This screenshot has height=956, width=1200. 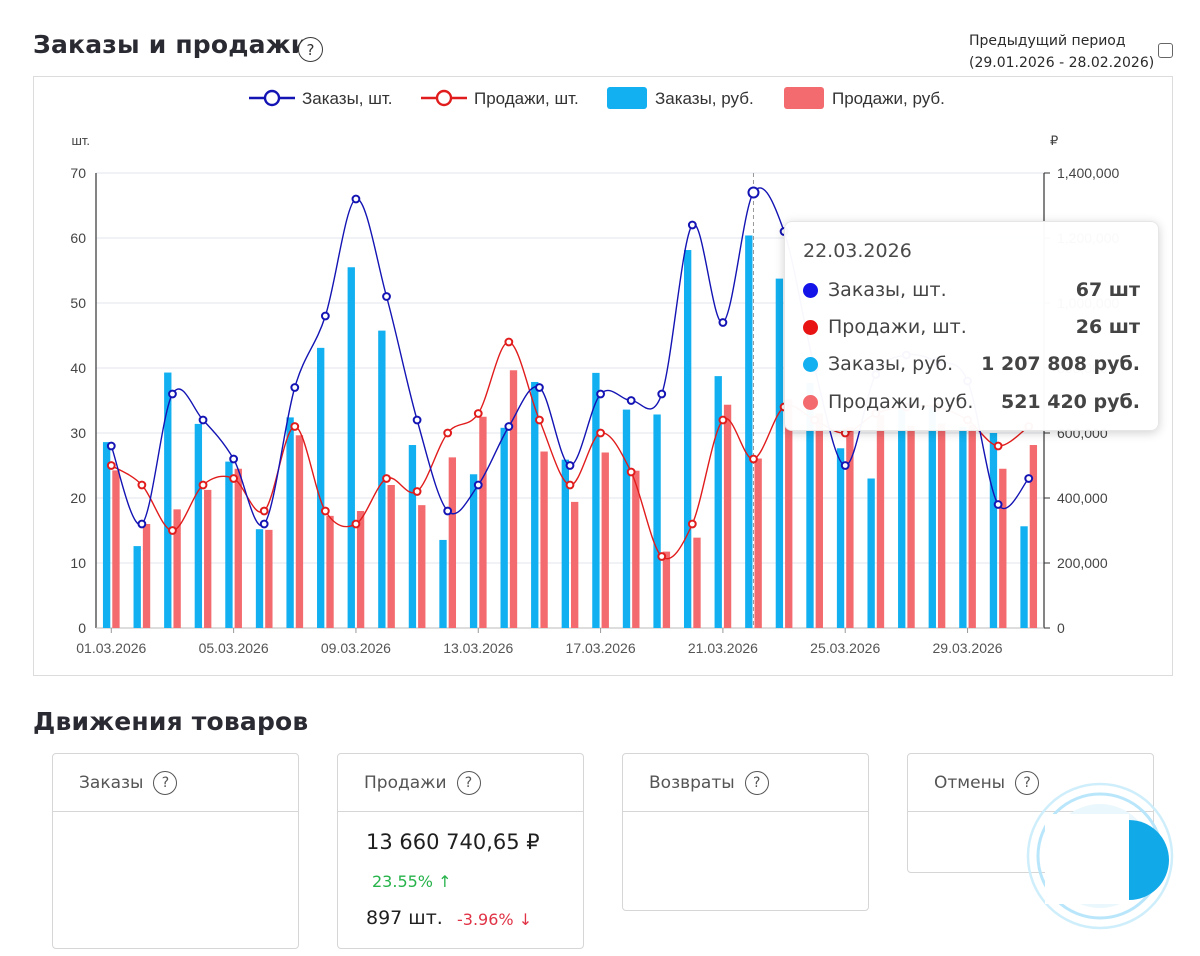 I want to click on right-axis-unit: ₽, so click(x=1054, y=140).